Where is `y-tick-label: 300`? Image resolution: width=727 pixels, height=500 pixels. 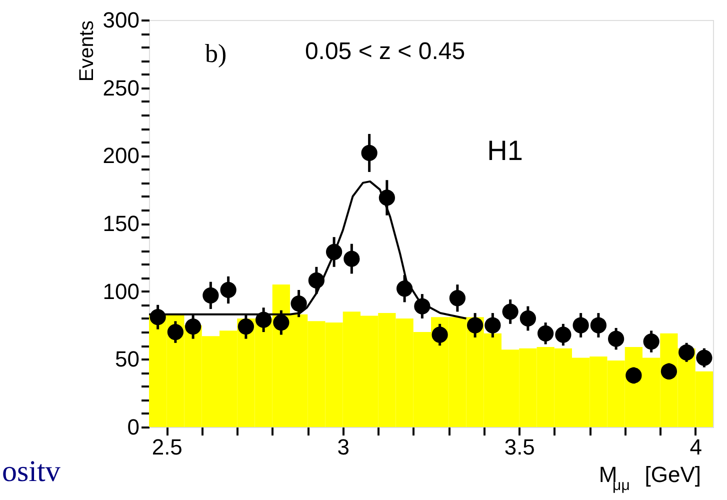 y-tick-label: 300 is located at coordinates (121, 20).